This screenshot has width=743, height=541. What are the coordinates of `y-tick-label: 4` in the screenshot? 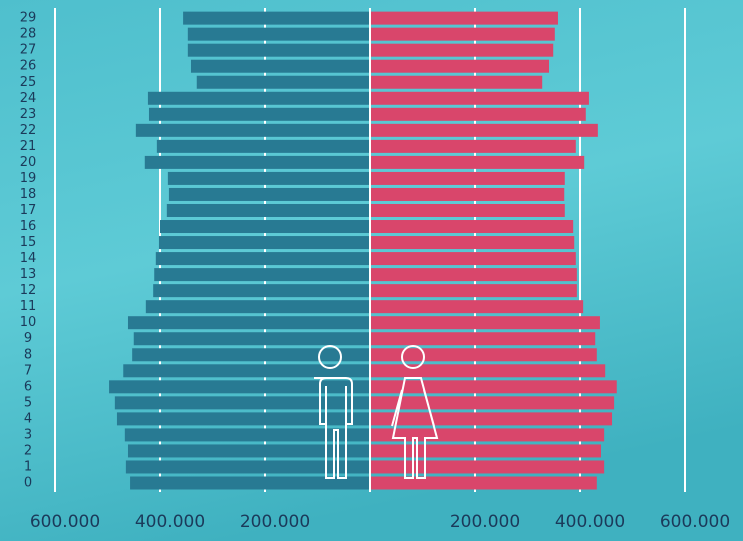 It's located at (28, 418).